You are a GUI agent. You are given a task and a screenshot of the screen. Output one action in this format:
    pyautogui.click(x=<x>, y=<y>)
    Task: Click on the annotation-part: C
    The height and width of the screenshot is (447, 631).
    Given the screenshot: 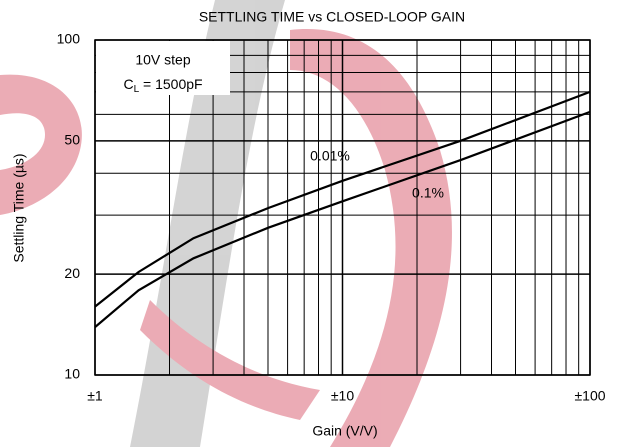 What is the action you would take?
    pyautogui.click(x=128, y=84)
    